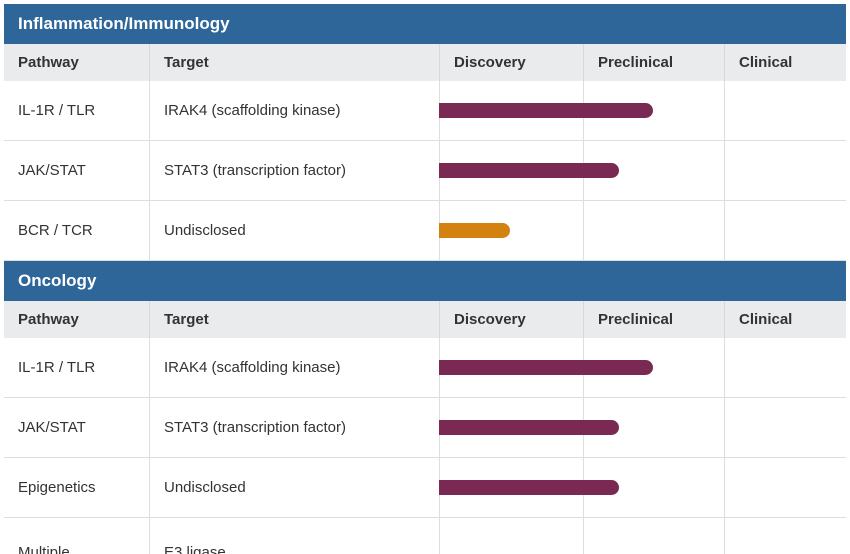 The height and width of the screenshot is (554, 850). What do you see at coordinates (294, 536) in the screenshot?
I see `target-cell: E3 ligase` at bounding box center [294, 536].